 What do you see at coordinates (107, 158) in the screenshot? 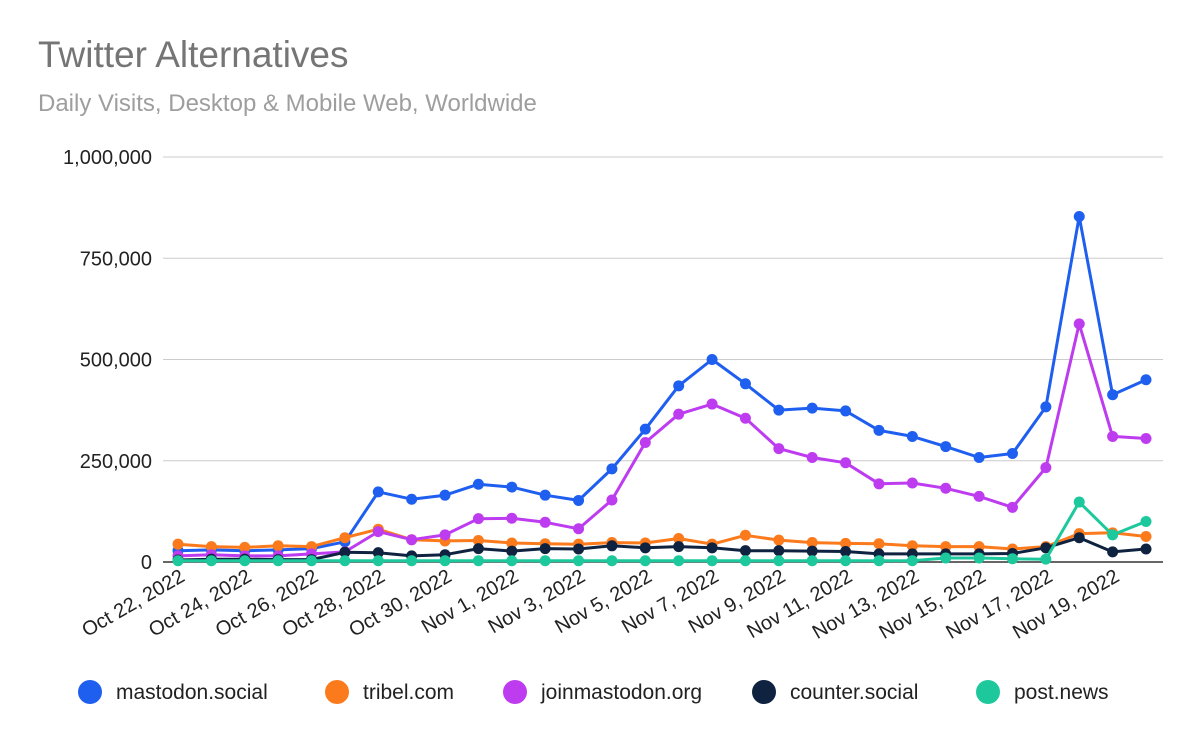
I see `y-tick-label: 1,000,000` at bounding box center [107, 158].